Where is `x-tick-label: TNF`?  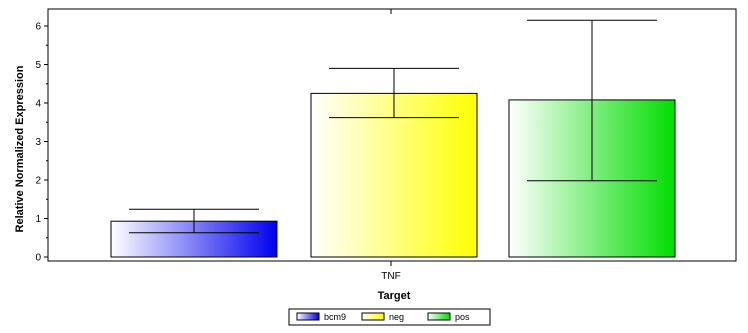 x-tick-label: TNF is located at coordinates (390, 276).